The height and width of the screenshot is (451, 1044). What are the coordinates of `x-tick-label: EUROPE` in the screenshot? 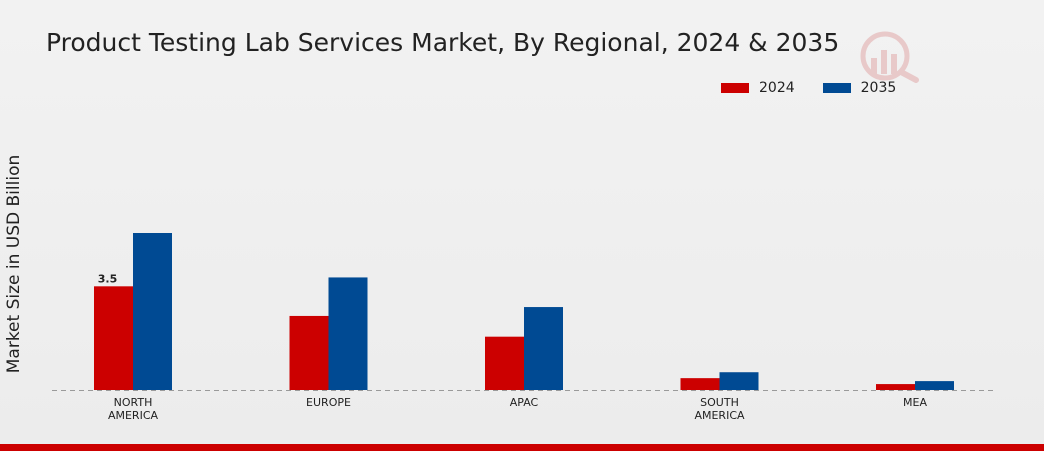 It's located at (328, 402).